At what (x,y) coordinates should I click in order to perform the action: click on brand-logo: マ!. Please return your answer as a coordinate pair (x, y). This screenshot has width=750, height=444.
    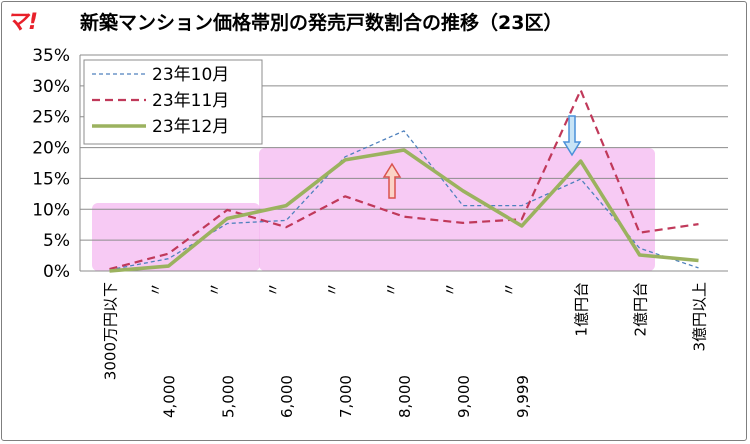
    Looking at the image, I should click on (22, 22).